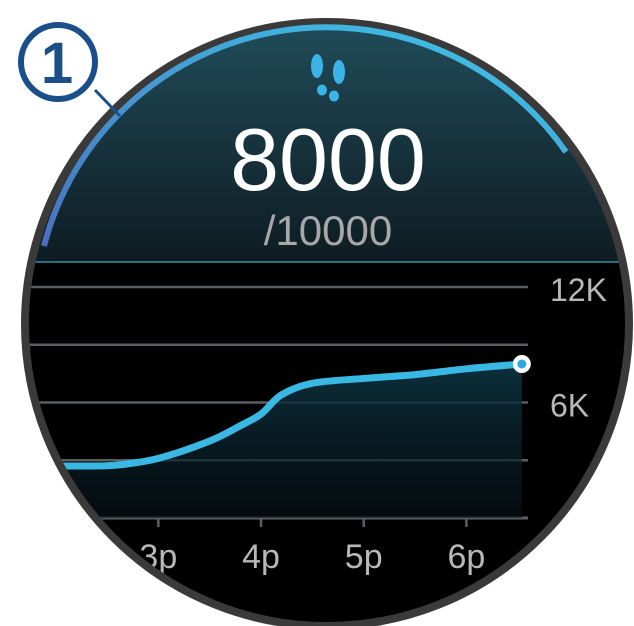 The width and height of the screenshot is (634, 626). What do you see at coordinates (522, 364) in the screenshot?
I see `current-point` at bounding box center [522, 364].